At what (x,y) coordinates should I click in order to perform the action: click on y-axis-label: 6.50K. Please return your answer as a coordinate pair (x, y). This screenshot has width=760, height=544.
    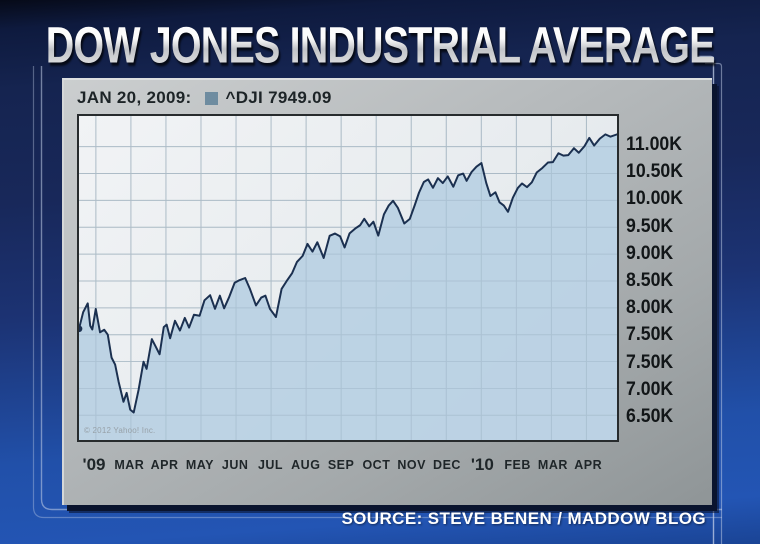
    Looking at the image, I should click on (650, 416).